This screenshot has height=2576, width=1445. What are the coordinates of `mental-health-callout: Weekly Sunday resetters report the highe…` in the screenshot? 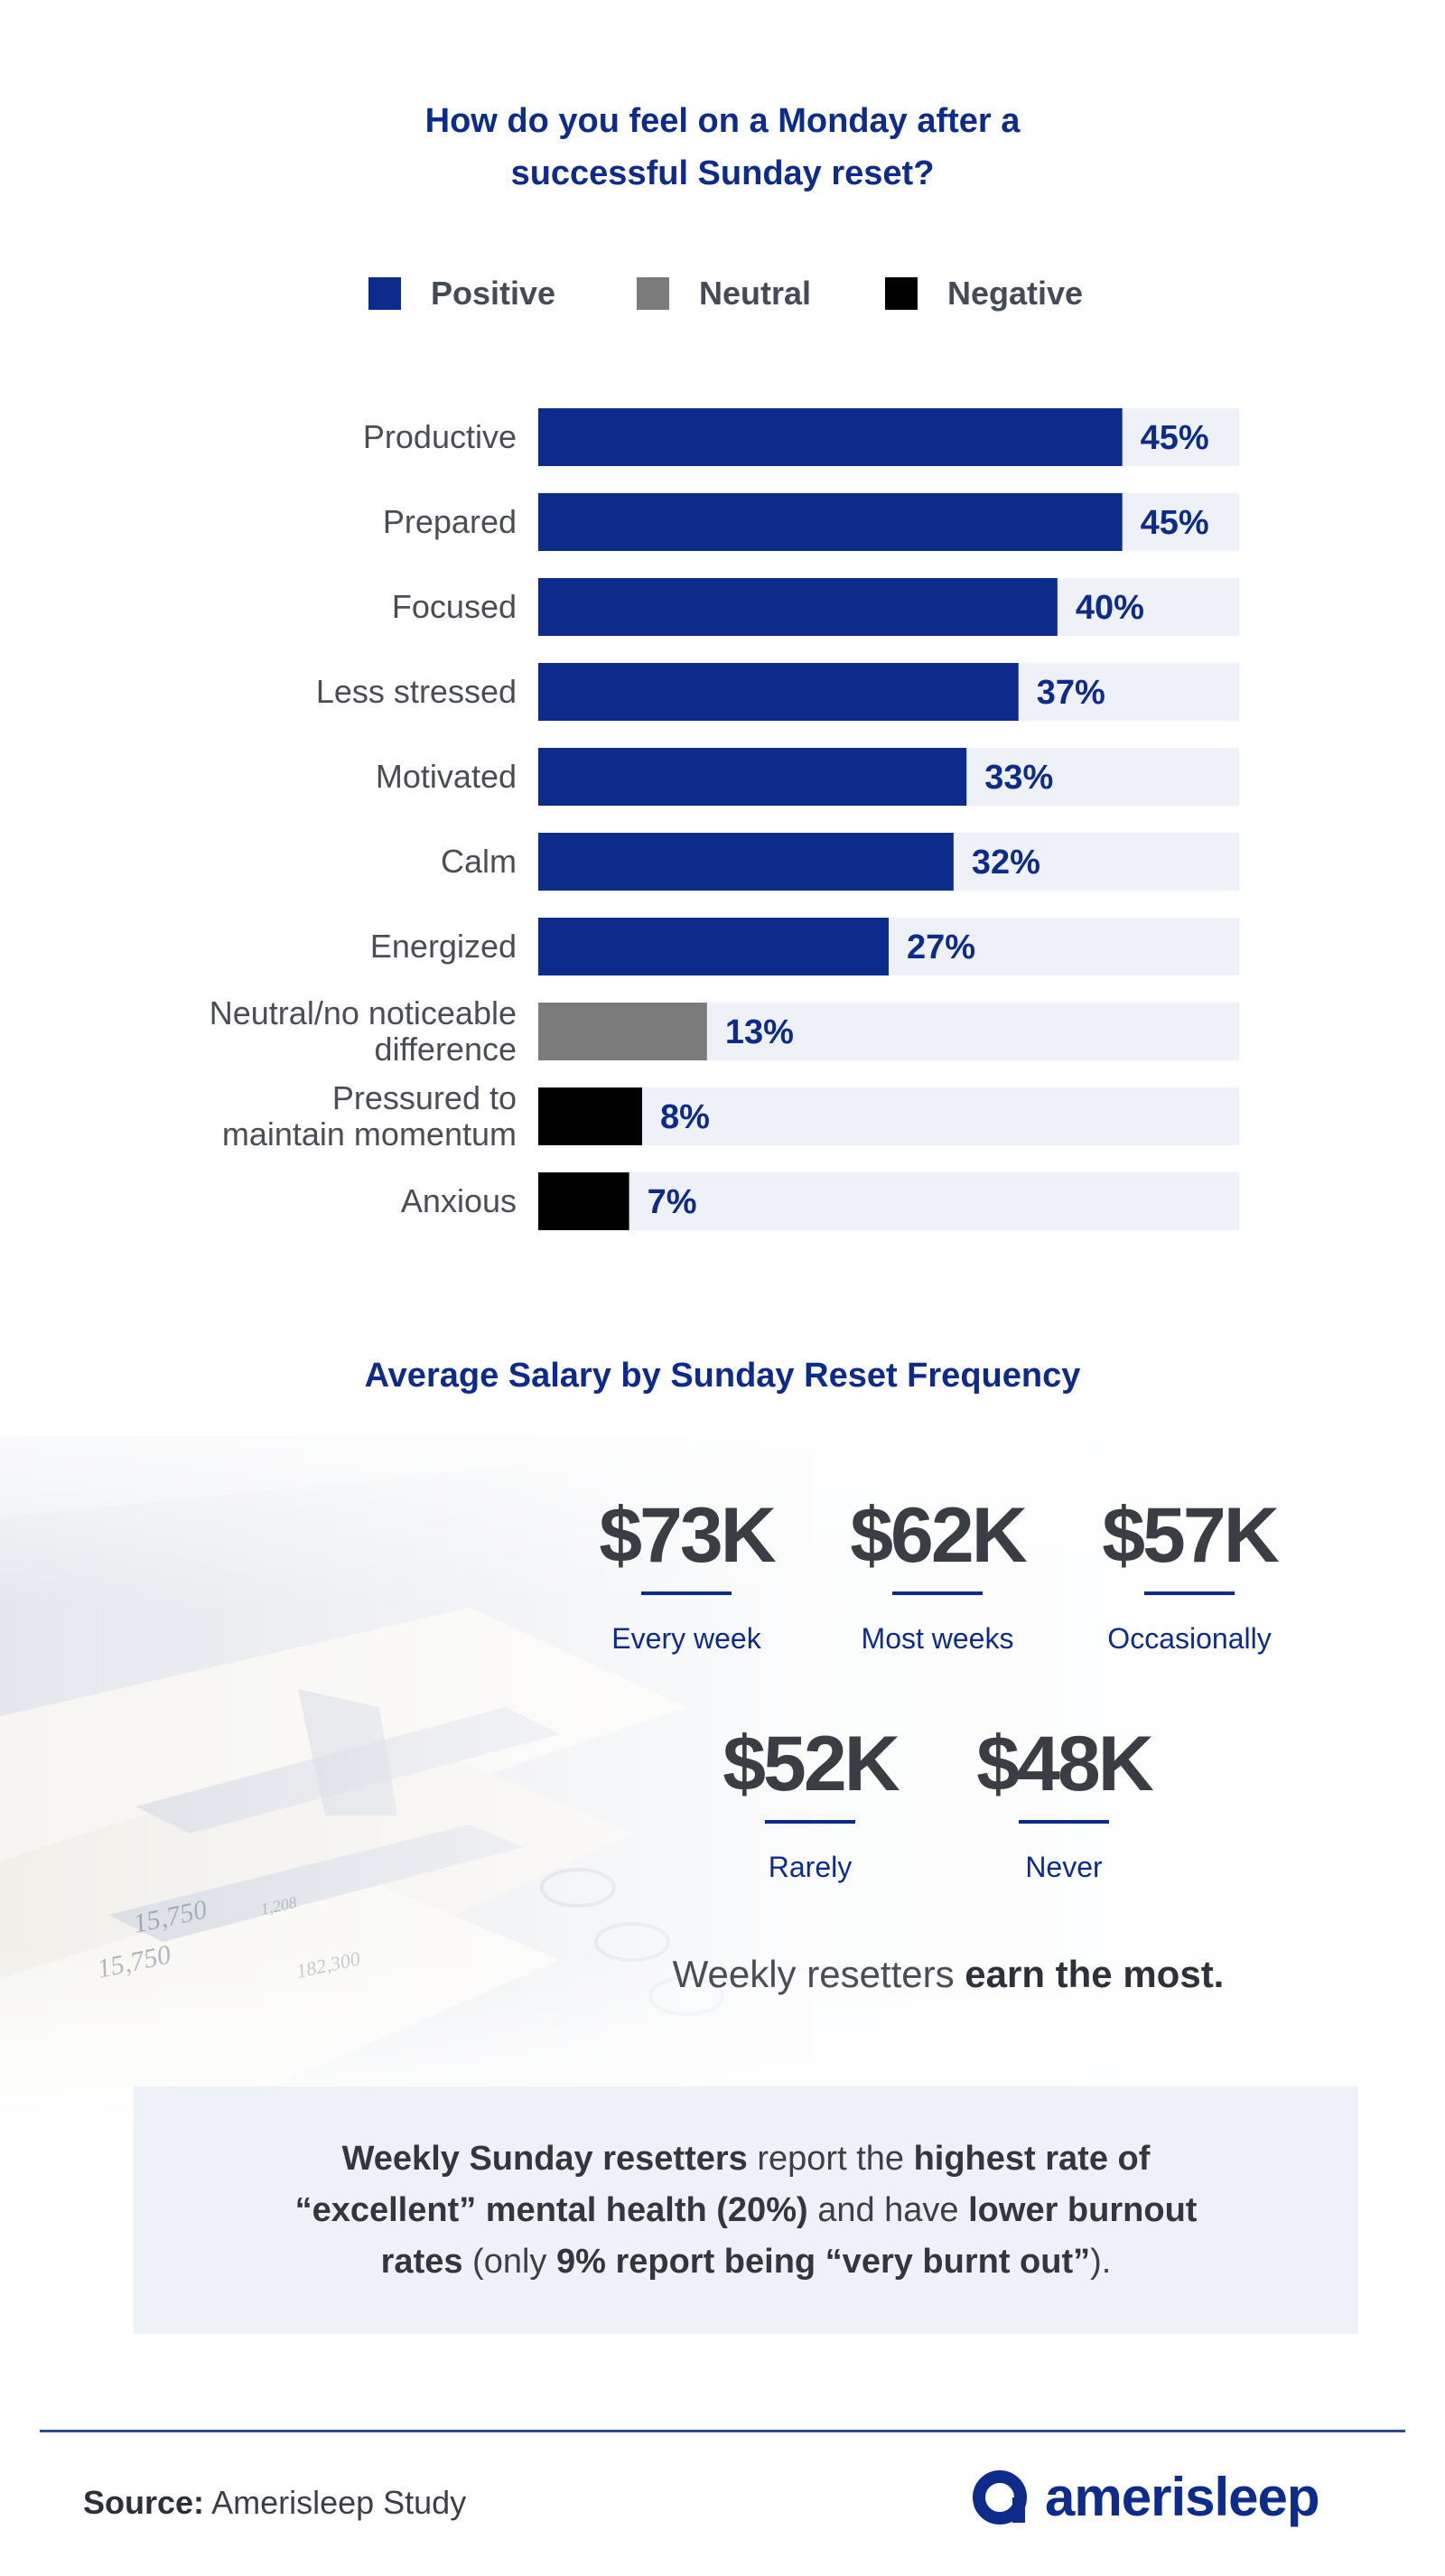 It's located at (746, 2210).